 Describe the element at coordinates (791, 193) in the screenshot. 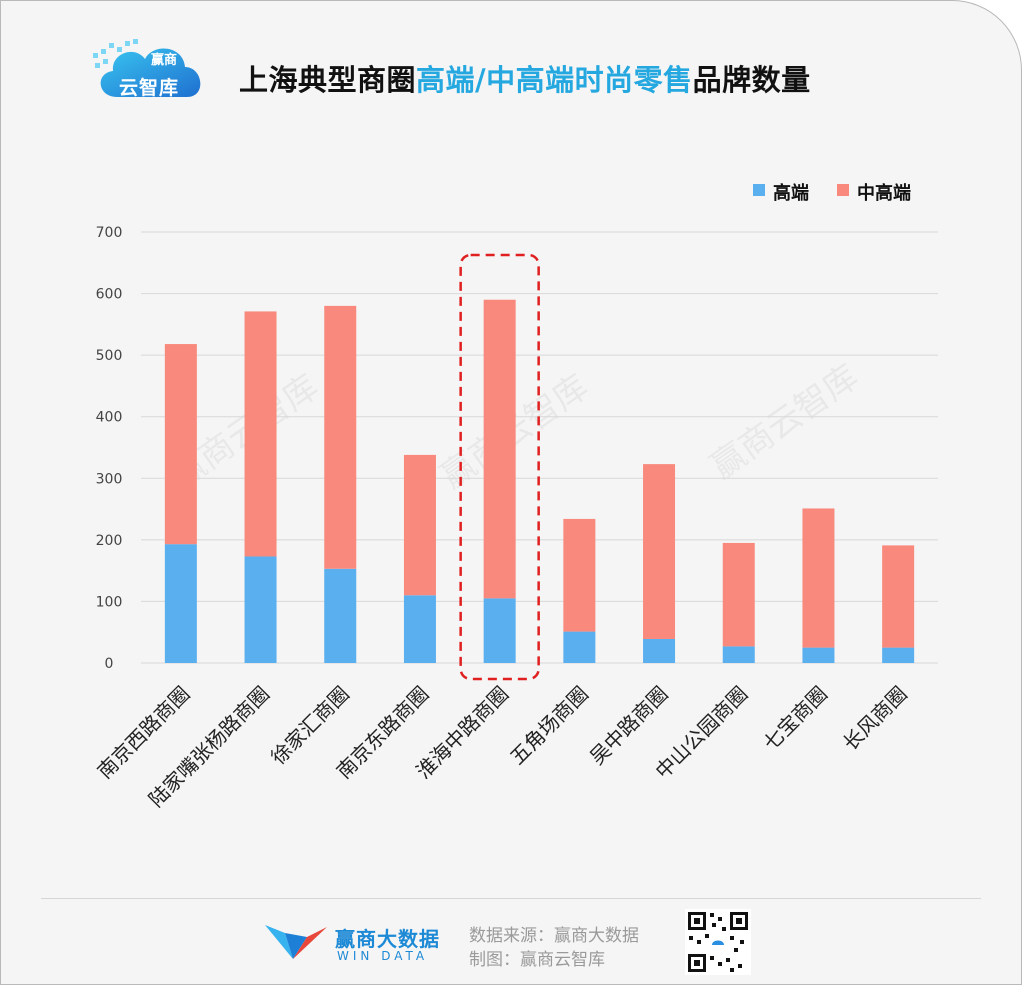

I see `legend-label-high-end: 高端` at that location.